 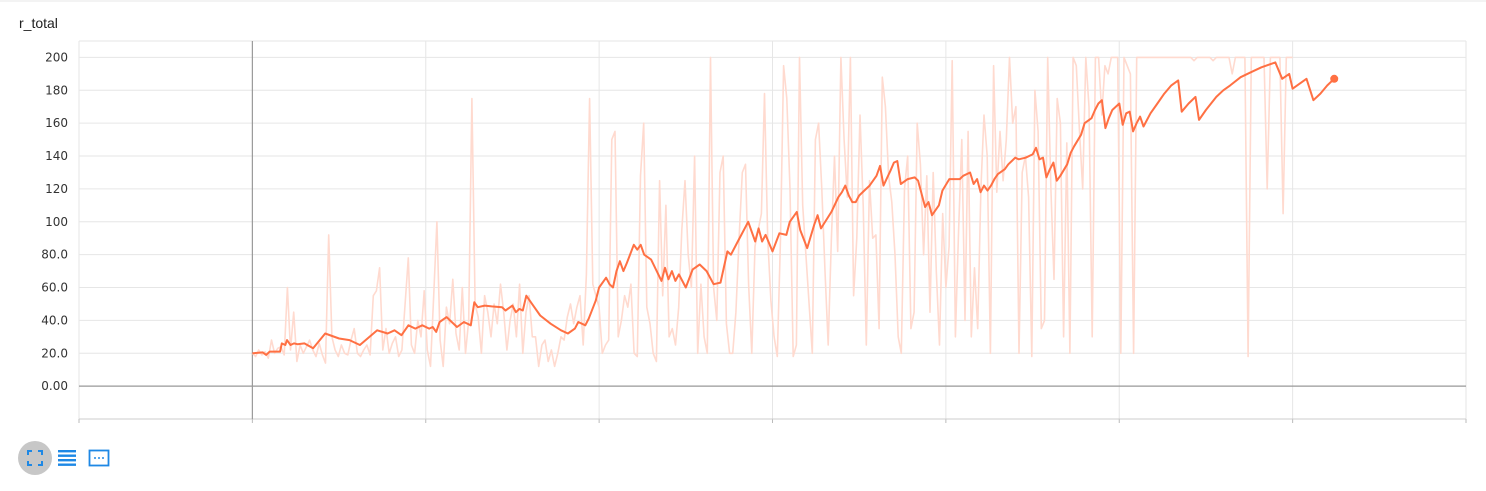 What do you see at coordinates (54, 288) in the screenshot?
I see `y-tick-label: 60.0` at bounding box center [54, 288].